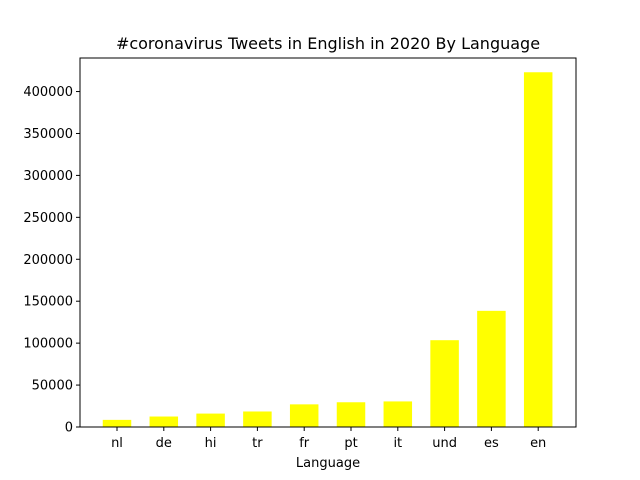 The width and height of the screenshot is (640, 480). Describe the element at coordinates (491, 368) in the screenshot. I see `bar-es` at that location.